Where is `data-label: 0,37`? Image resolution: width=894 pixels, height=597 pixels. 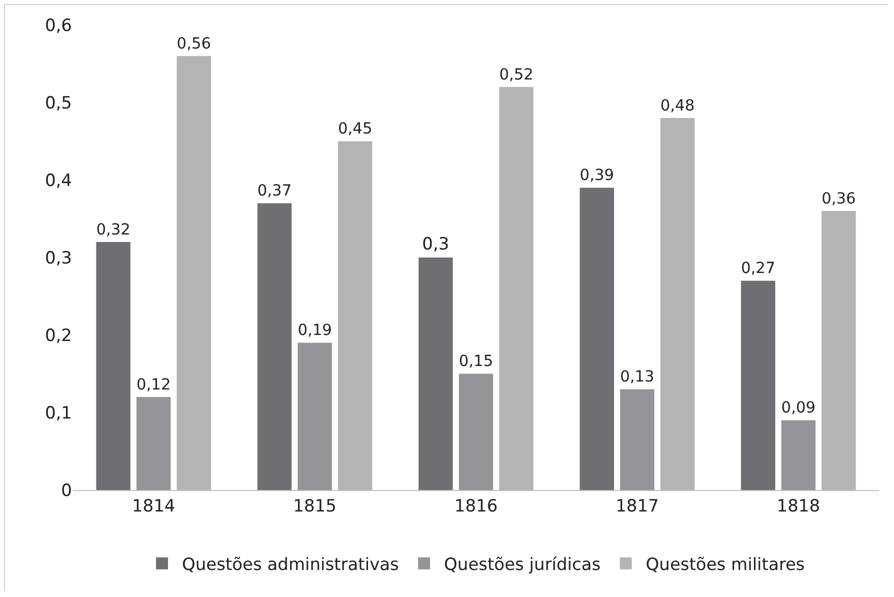
data-label: 0,37 is located at coordinates (274, 191).